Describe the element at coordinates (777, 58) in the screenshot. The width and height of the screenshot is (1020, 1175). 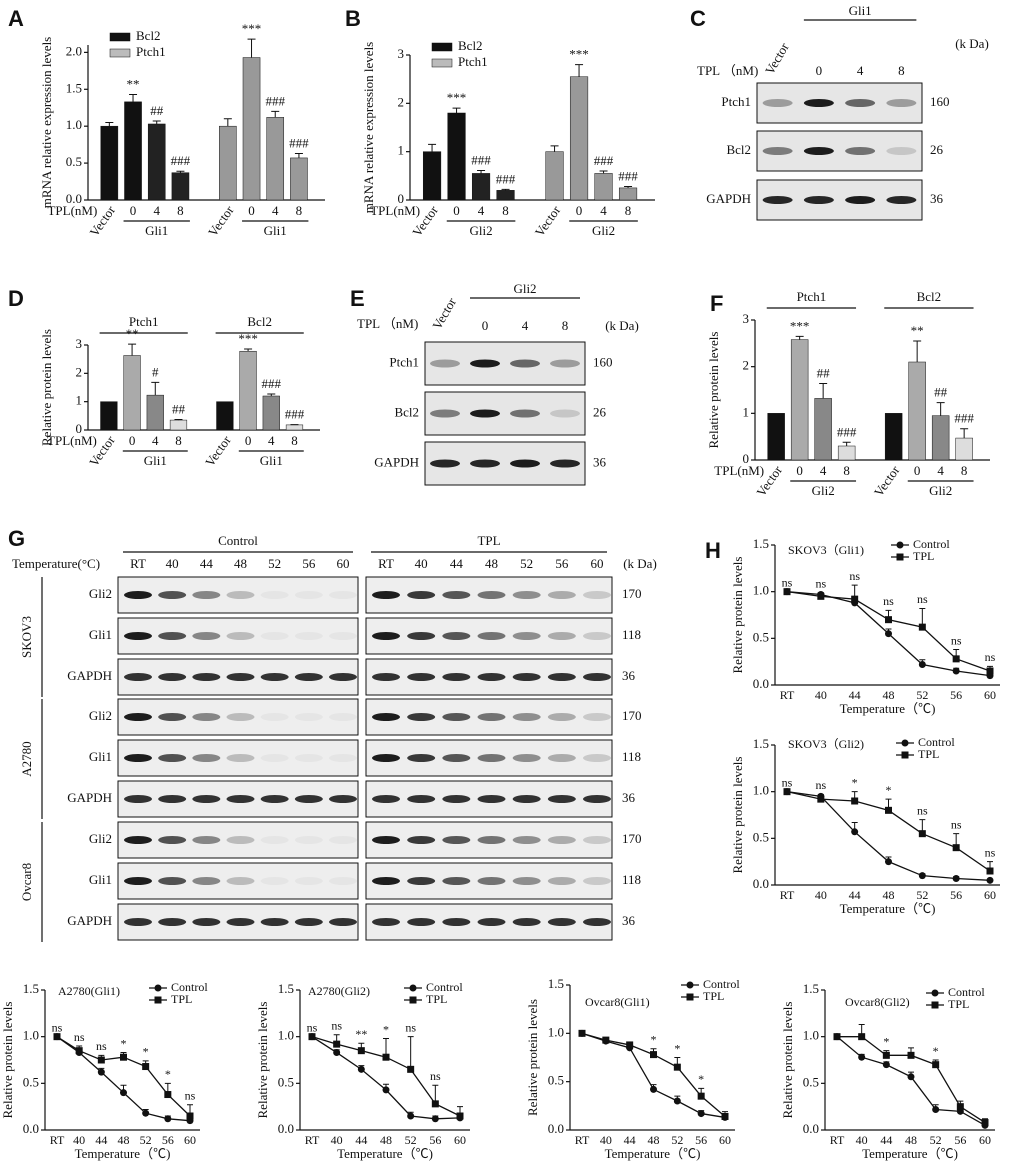
I see `lane-label: Vector` at that location.